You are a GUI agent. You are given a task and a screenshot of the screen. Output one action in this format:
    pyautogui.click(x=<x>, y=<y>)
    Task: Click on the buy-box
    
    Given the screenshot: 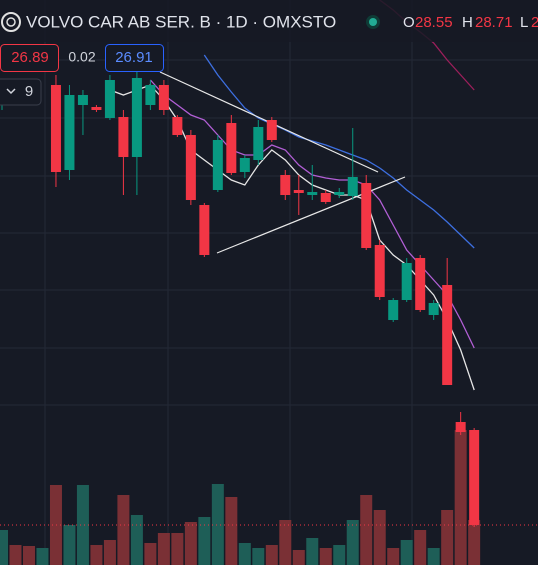 What is the action you would take?
    pyautogui.click(x=134, y=58)
    